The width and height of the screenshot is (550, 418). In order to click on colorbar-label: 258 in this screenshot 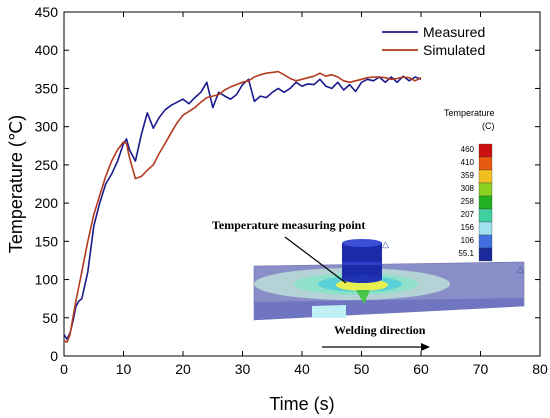, I will do `click(468, 201)`.